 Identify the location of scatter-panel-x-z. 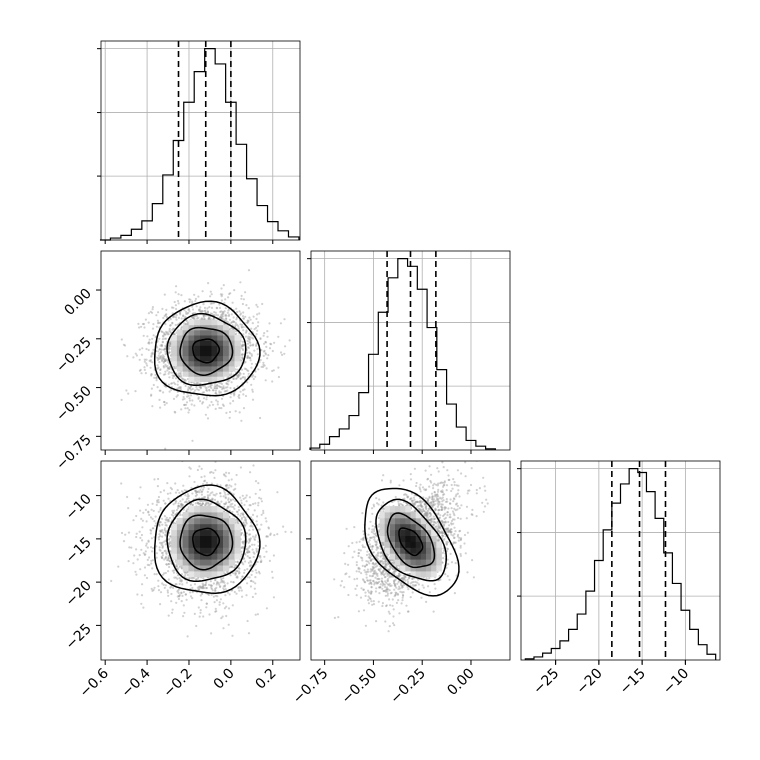
(200, 560).